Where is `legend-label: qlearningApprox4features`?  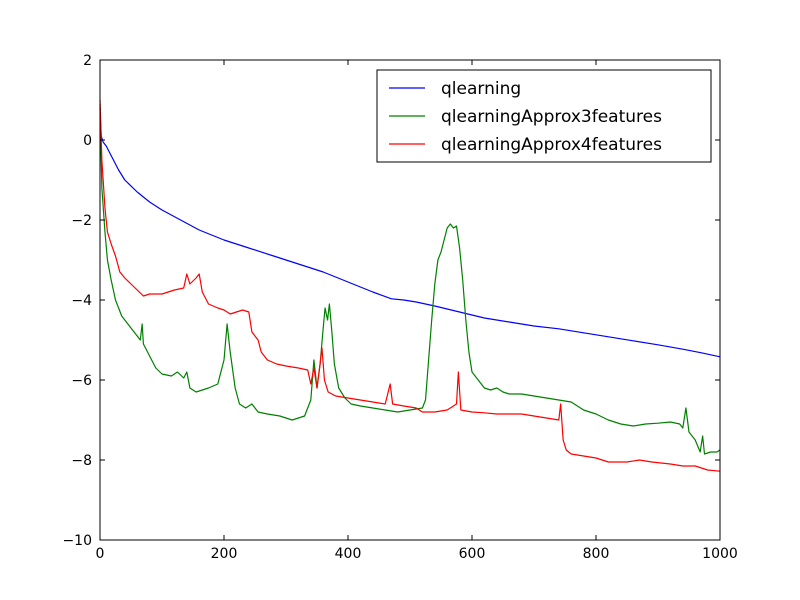 legend-label: qlearningApprox4features is located at coordinates (551, 145).